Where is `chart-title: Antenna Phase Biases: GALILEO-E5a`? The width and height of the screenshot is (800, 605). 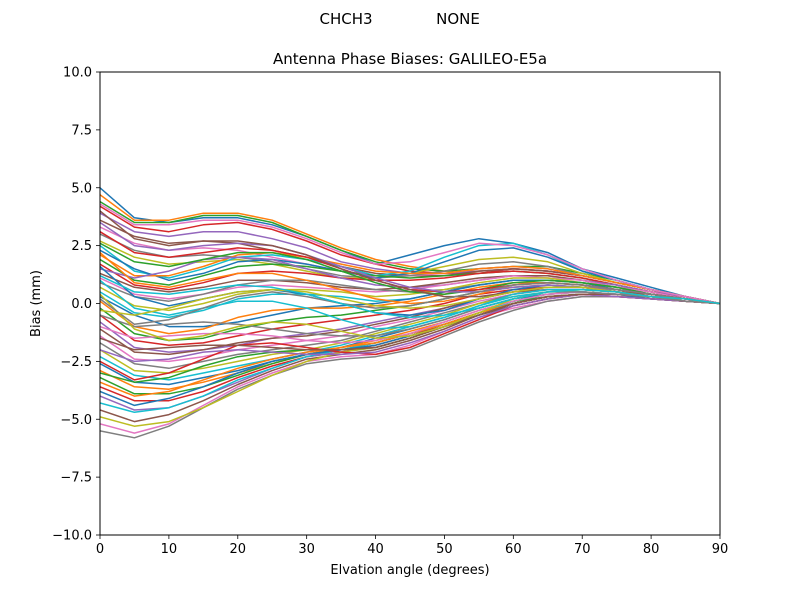
chart-title: Antenna Phase Biases: GALILEO-E5a is located at coordinates (410, 59).